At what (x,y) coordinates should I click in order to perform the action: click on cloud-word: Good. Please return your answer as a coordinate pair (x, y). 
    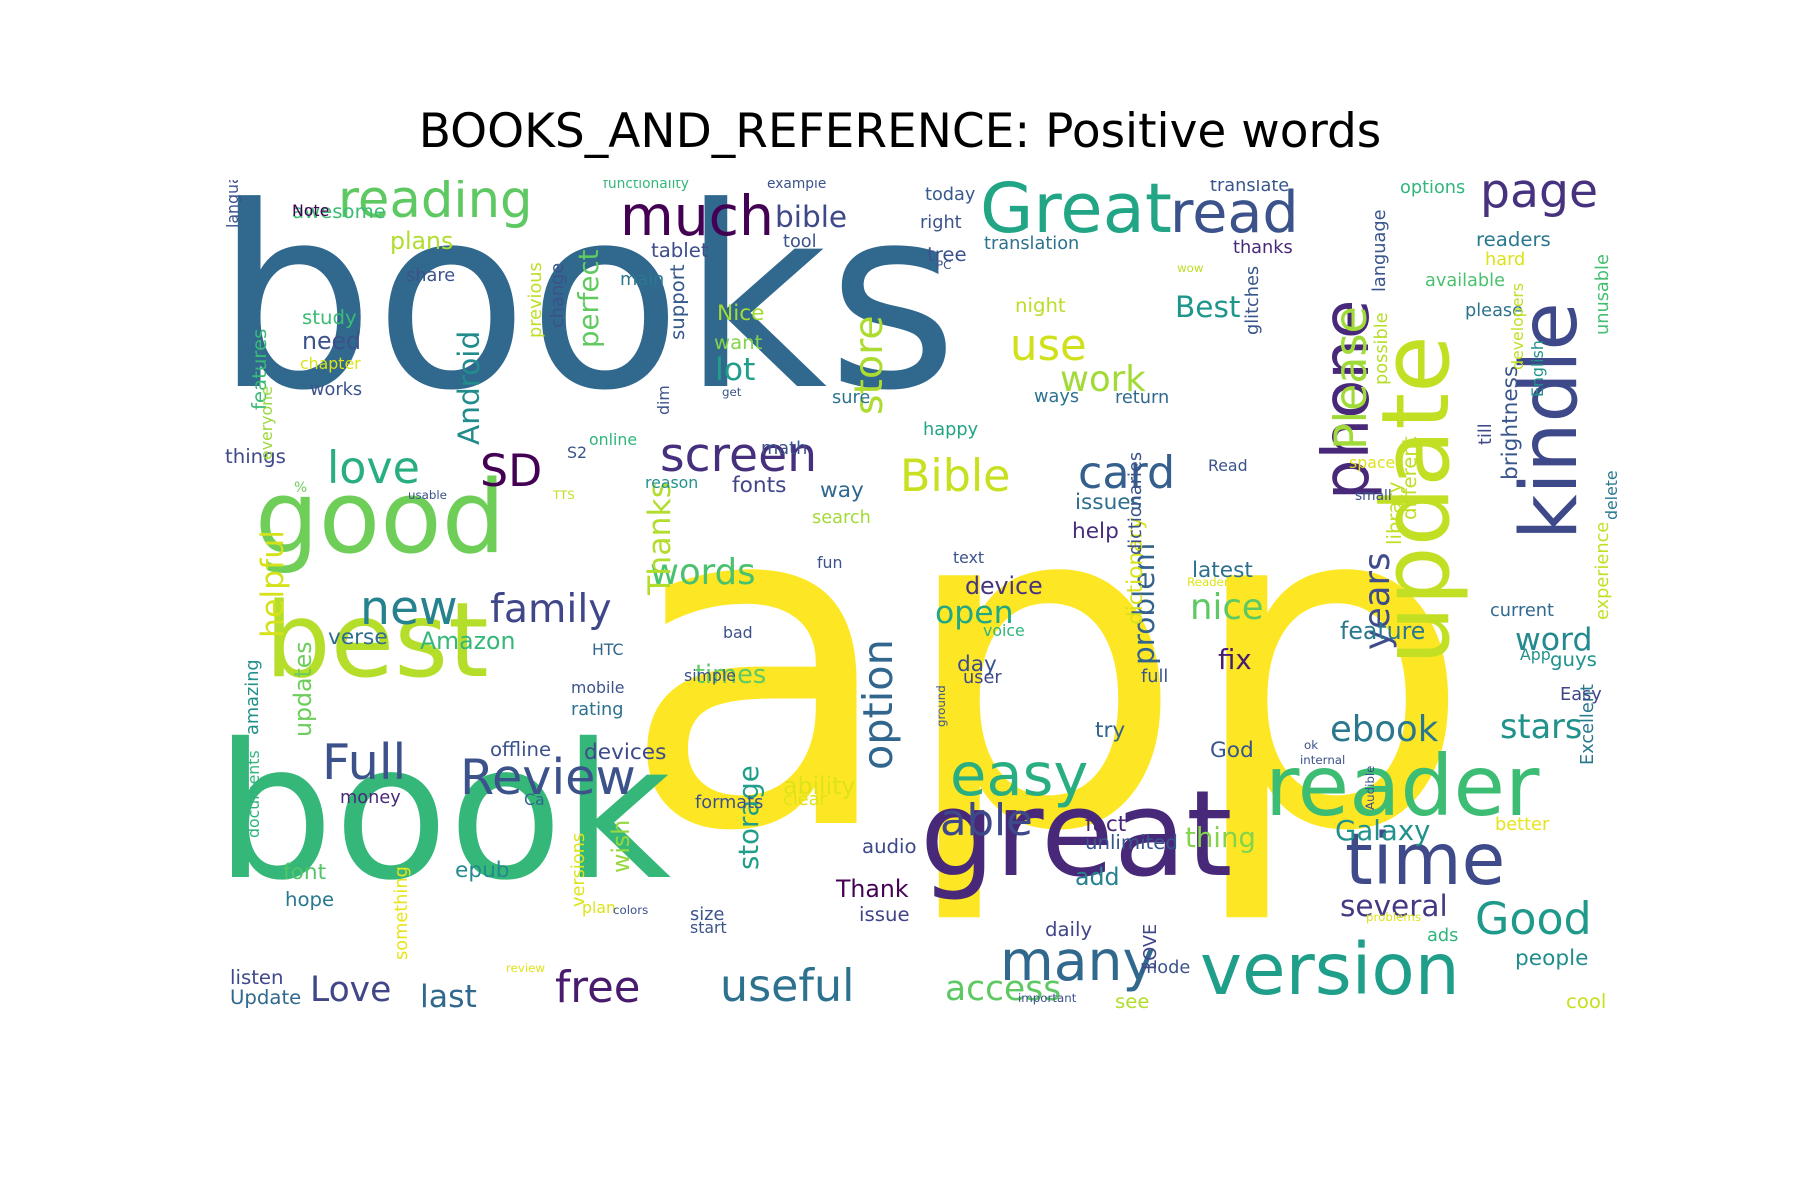
    Looking at the image, I should click on (1533, 919).